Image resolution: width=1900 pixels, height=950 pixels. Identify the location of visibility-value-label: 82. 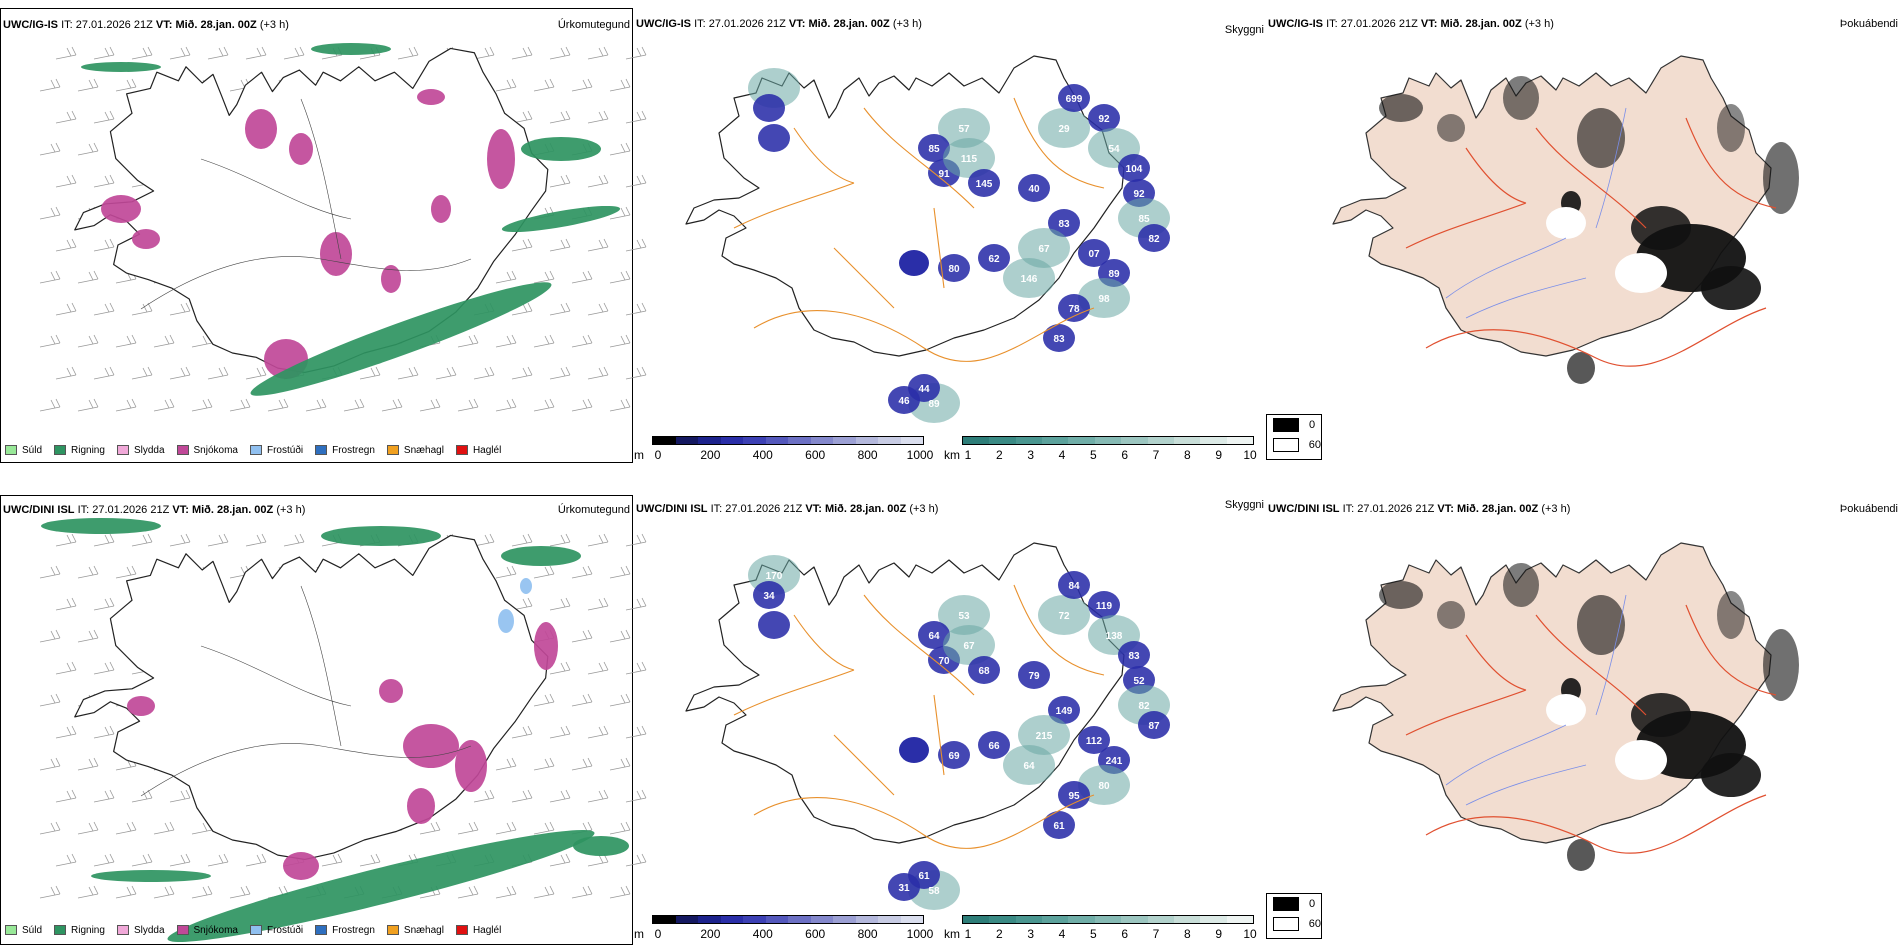
(1154, 239).